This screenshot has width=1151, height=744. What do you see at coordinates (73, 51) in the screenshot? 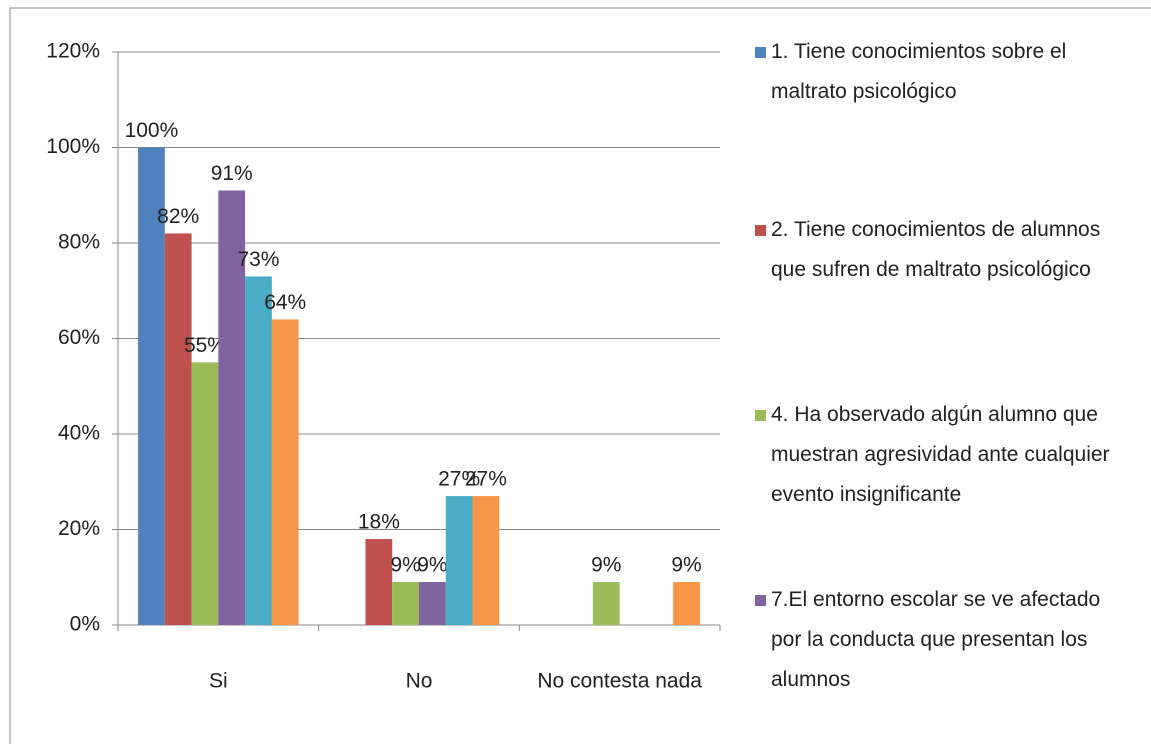
I see `y-tick-label: 120%` at bounding box center [73, 51].